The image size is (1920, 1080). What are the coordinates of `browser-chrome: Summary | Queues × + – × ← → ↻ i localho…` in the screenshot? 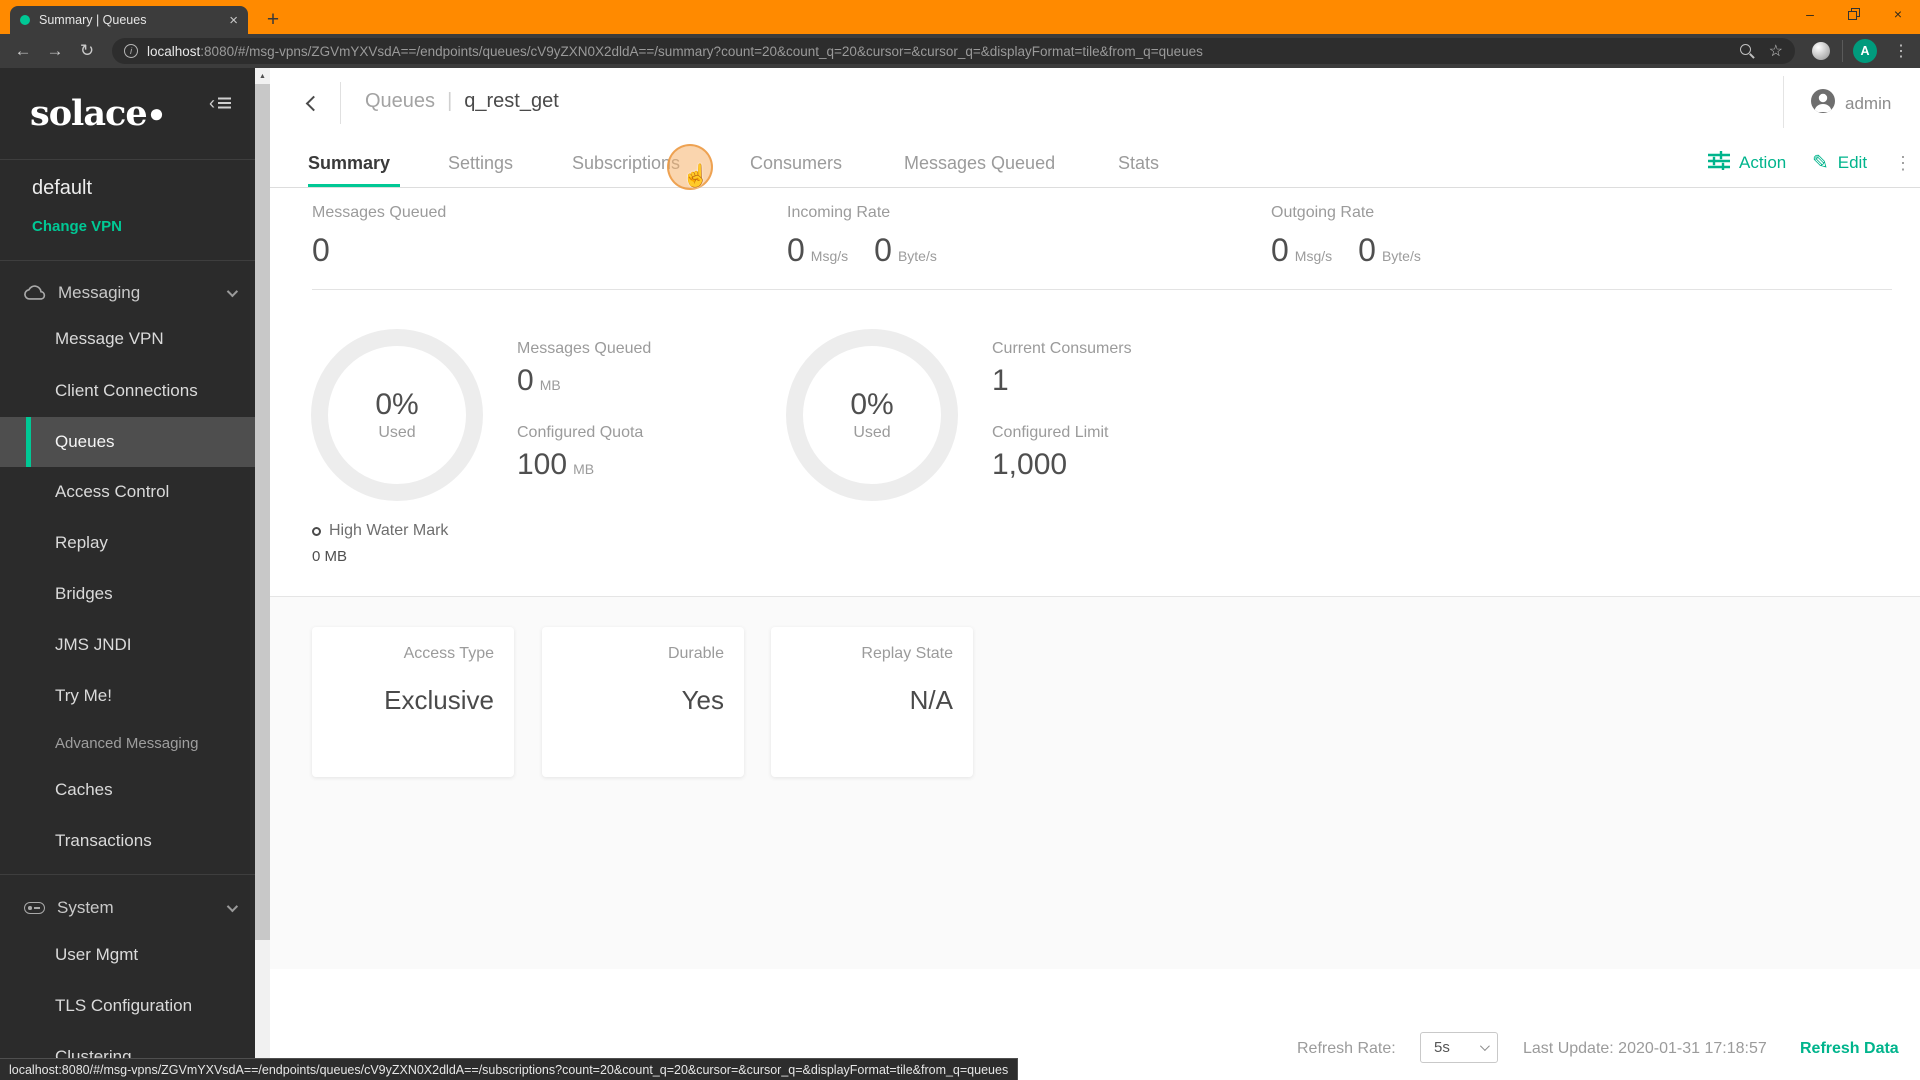 It's located at (960, 34).